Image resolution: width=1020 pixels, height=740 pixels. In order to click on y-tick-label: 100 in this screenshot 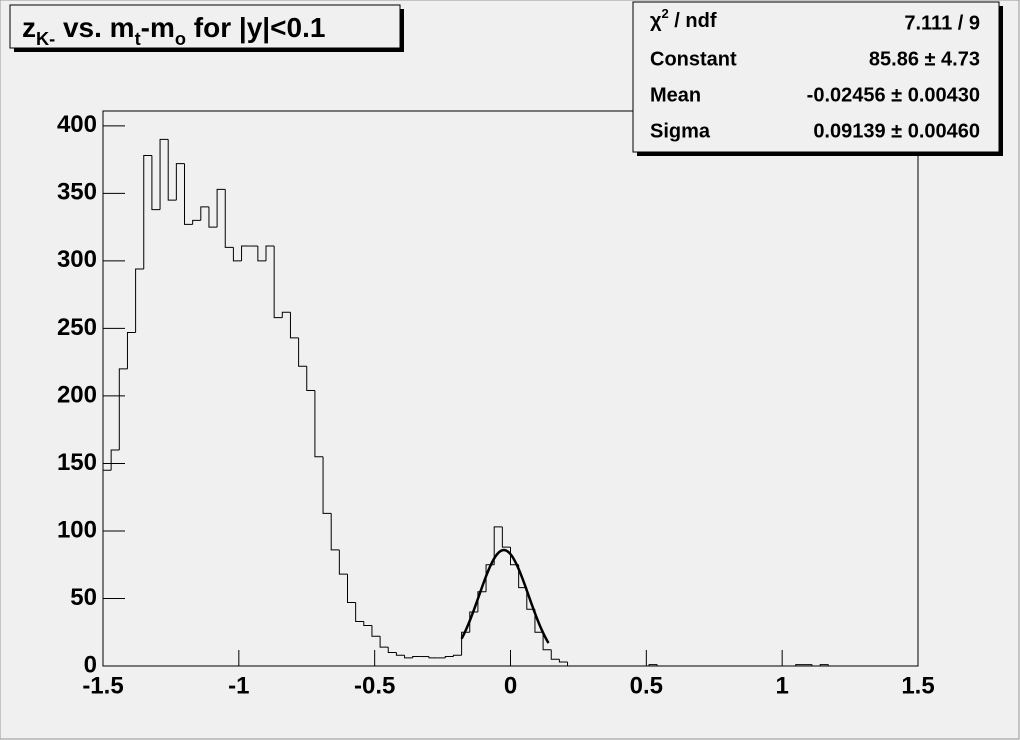, I will do `click(77, 529)`.